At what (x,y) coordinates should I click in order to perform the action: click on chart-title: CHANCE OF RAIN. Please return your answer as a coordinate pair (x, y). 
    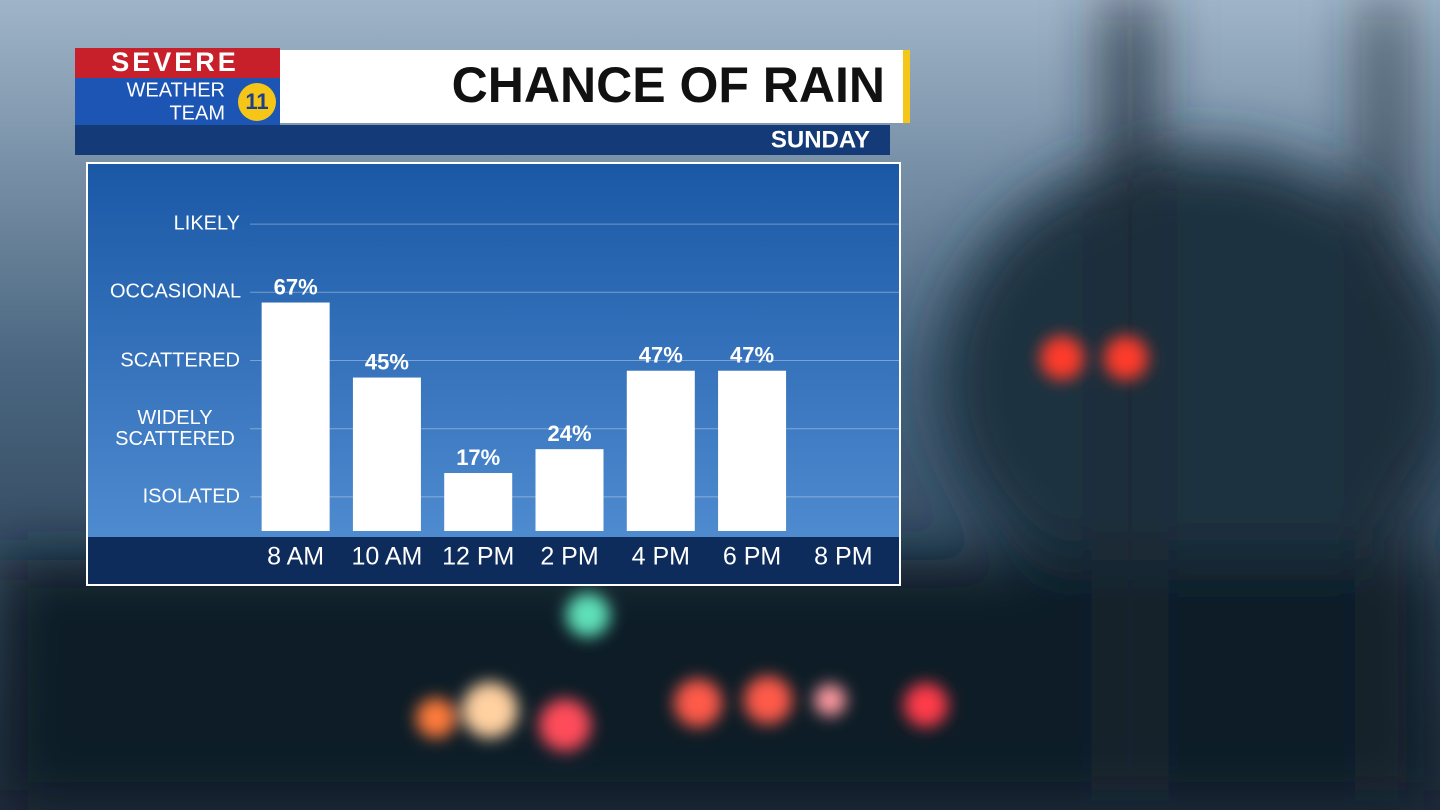
    Looking at the image, I should click on (668, 85).